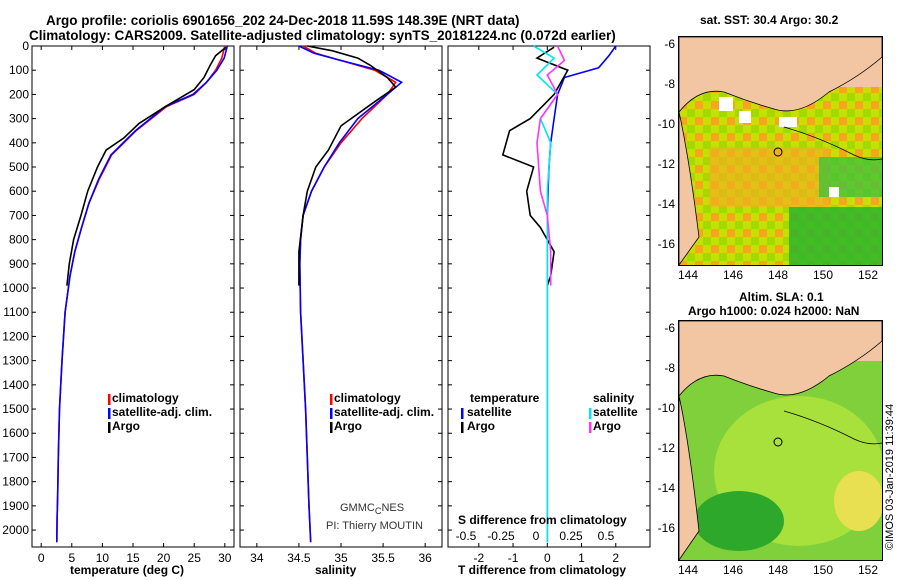 The height and width of the screenshot is (580, 900). What do you see at coordinates (15, 530) in the screenshot?
I see `ytick-label: 2000` at bounding box center [15, 530].